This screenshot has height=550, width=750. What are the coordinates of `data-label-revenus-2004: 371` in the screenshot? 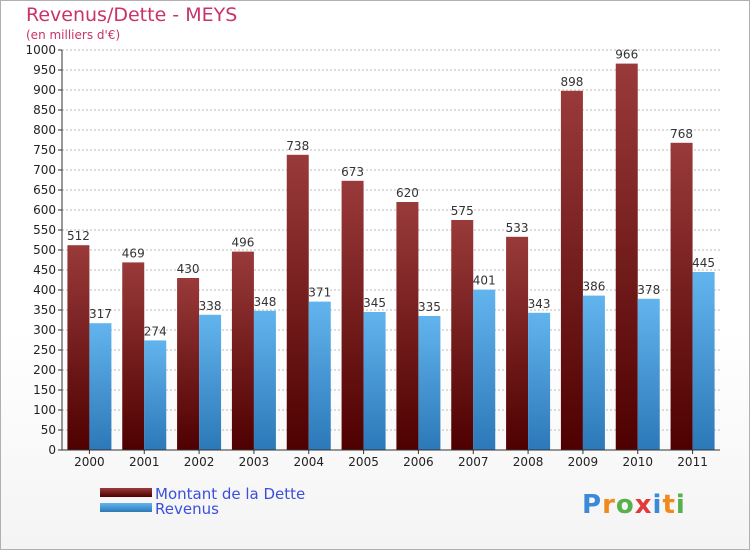 It's located at (319, 293).